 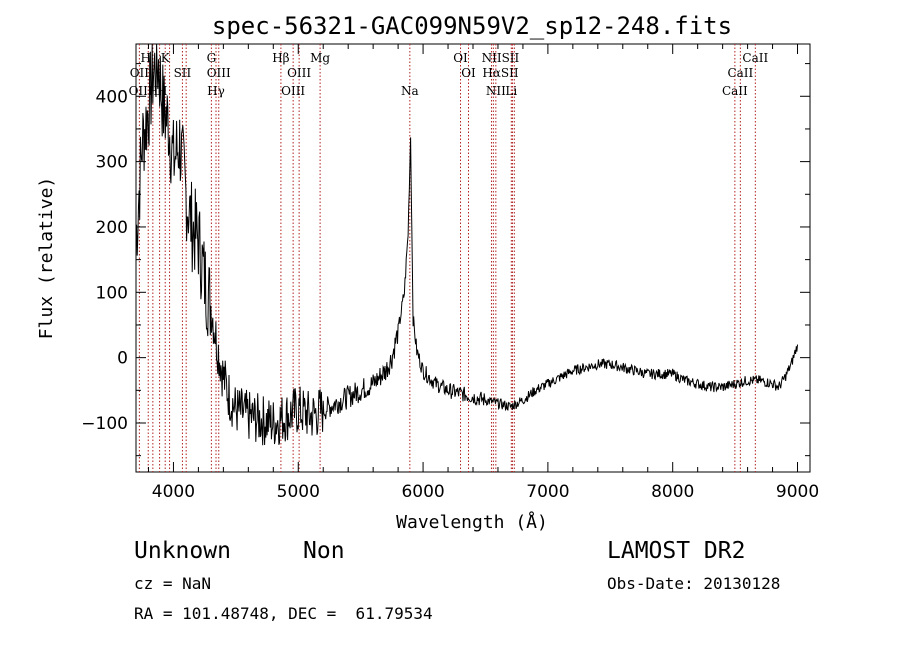 What do you see at coordinates (410, 91) in the screenshot?
I see `line-label: Na` at bounding box center [410, 91].